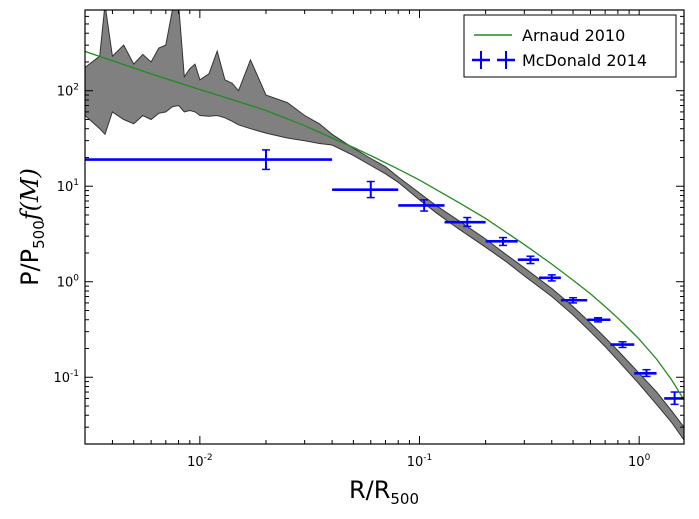 The width and height of the screenshot is (699, 519). Describe the element at coordinates (200, 461) in the screenshot. I see `x-tick-label: 10⁻²` at that location.